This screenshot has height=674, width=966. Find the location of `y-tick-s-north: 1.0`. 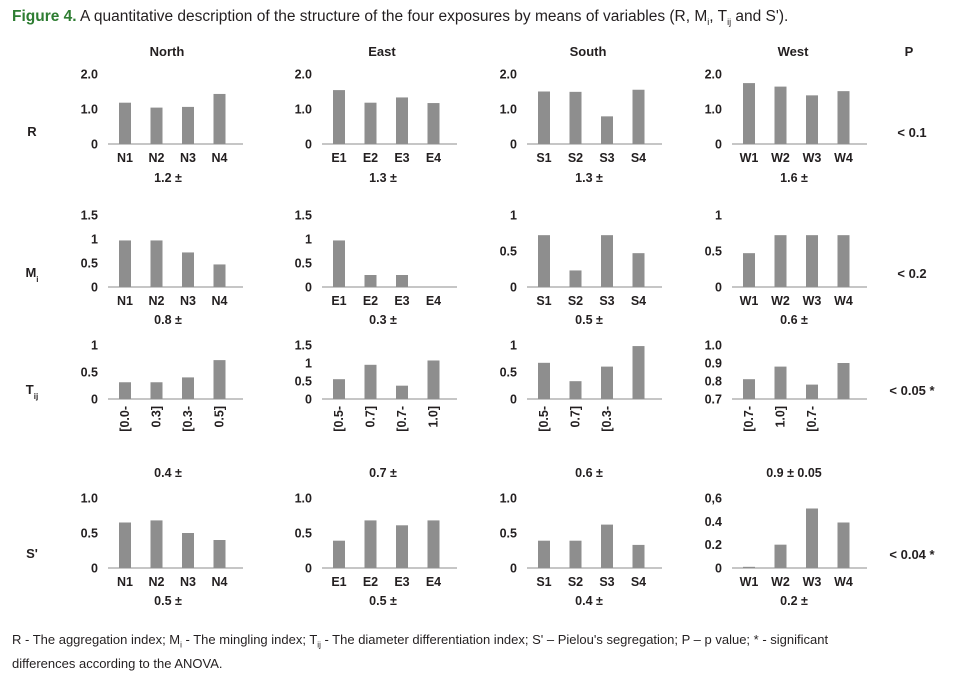

y-tick-s-north: 1.0 is located at coordinates (89, 499).